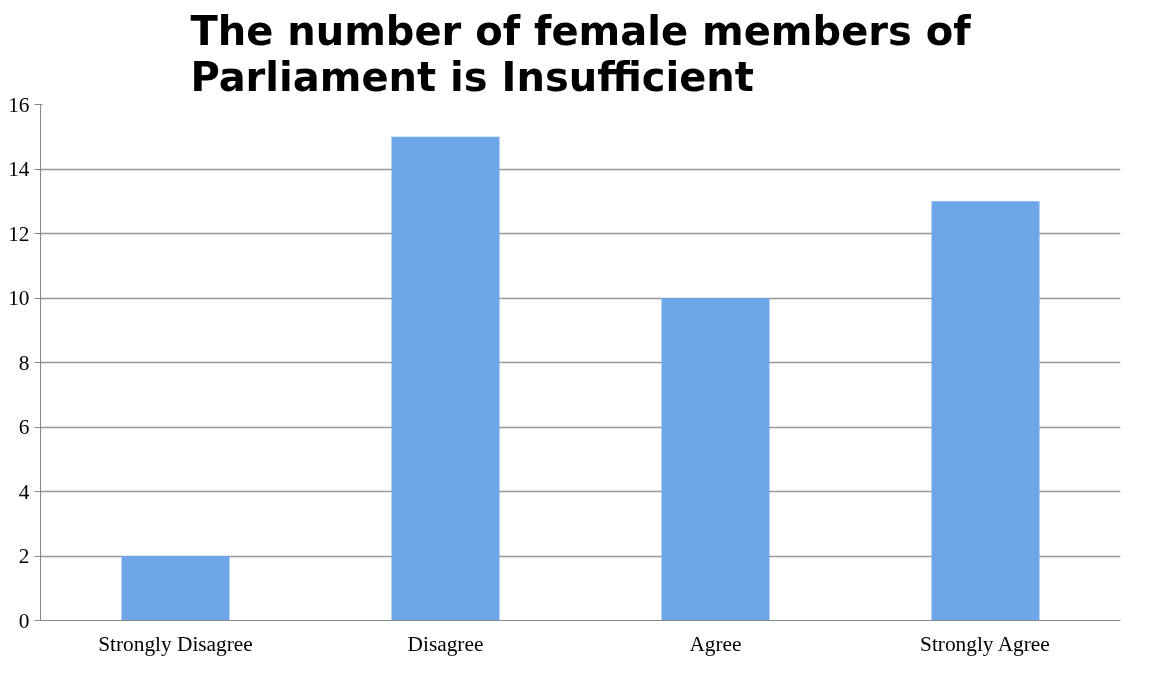  I want to click on y-tick-label: 14, so click(19, 169).